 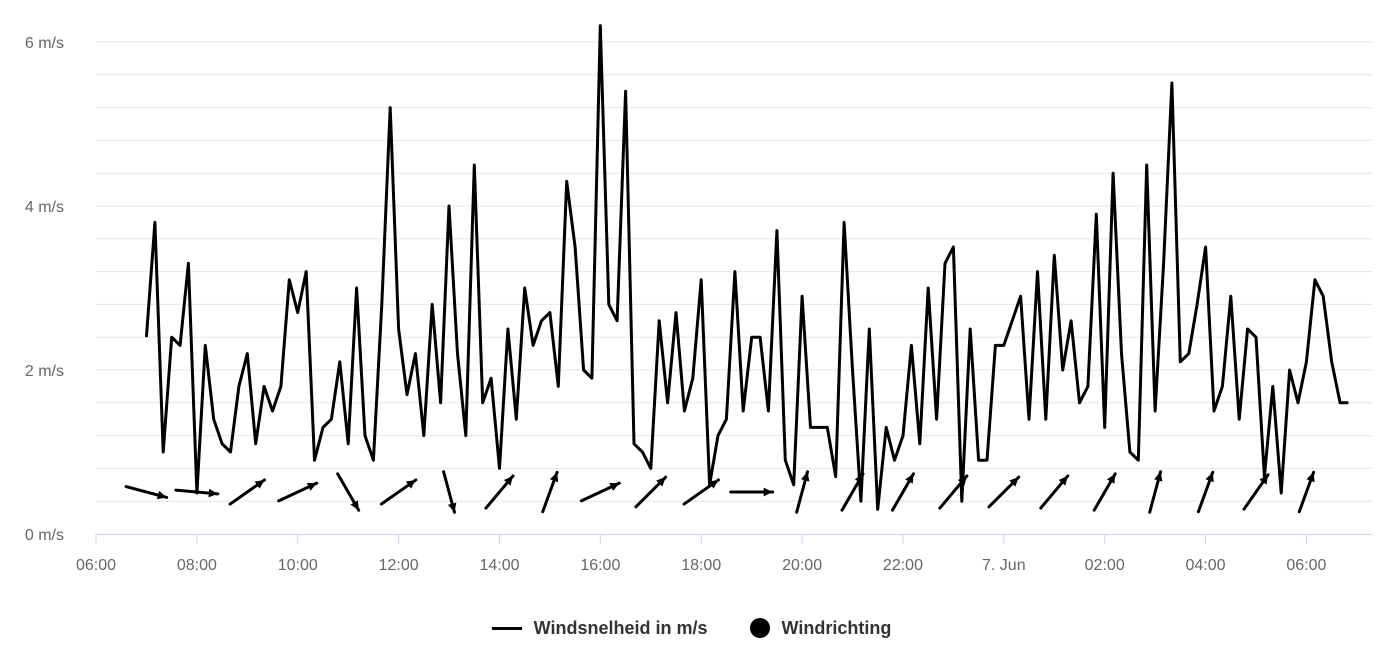 I want to click on x-tick-label: 7. Jun, so click(x=1004, y=565).